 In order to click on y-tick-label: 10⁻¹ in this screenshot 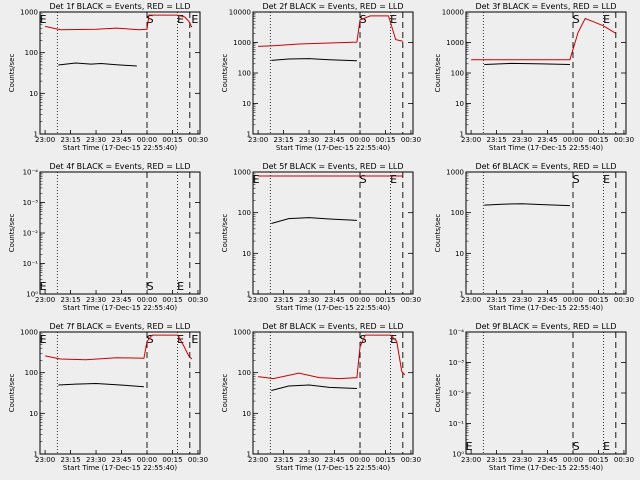, I will do `click(31, 264)`.